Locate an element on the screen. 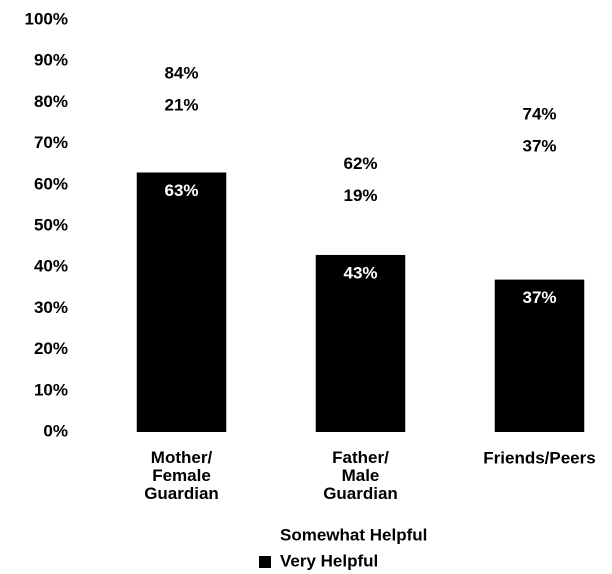  y-tick-label: 0% is located at coordinates (55, 430).